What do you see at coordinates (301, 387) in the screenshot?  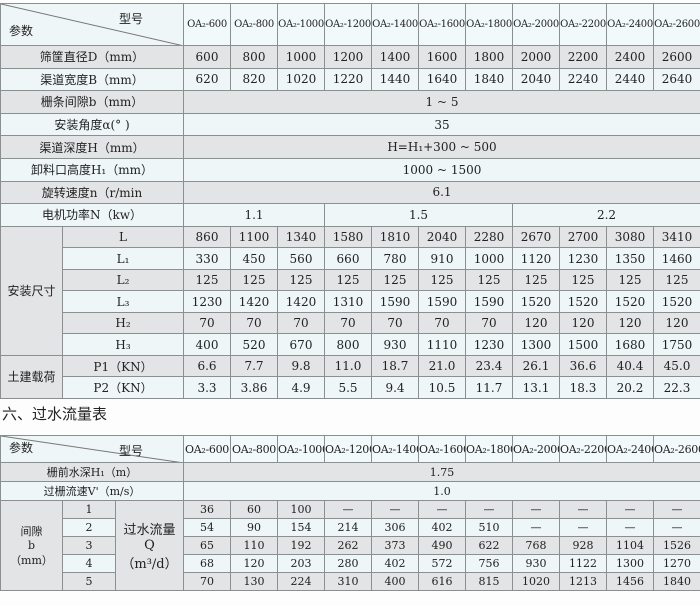 I see `cell: 4.9` at bounding box center [301, 387].